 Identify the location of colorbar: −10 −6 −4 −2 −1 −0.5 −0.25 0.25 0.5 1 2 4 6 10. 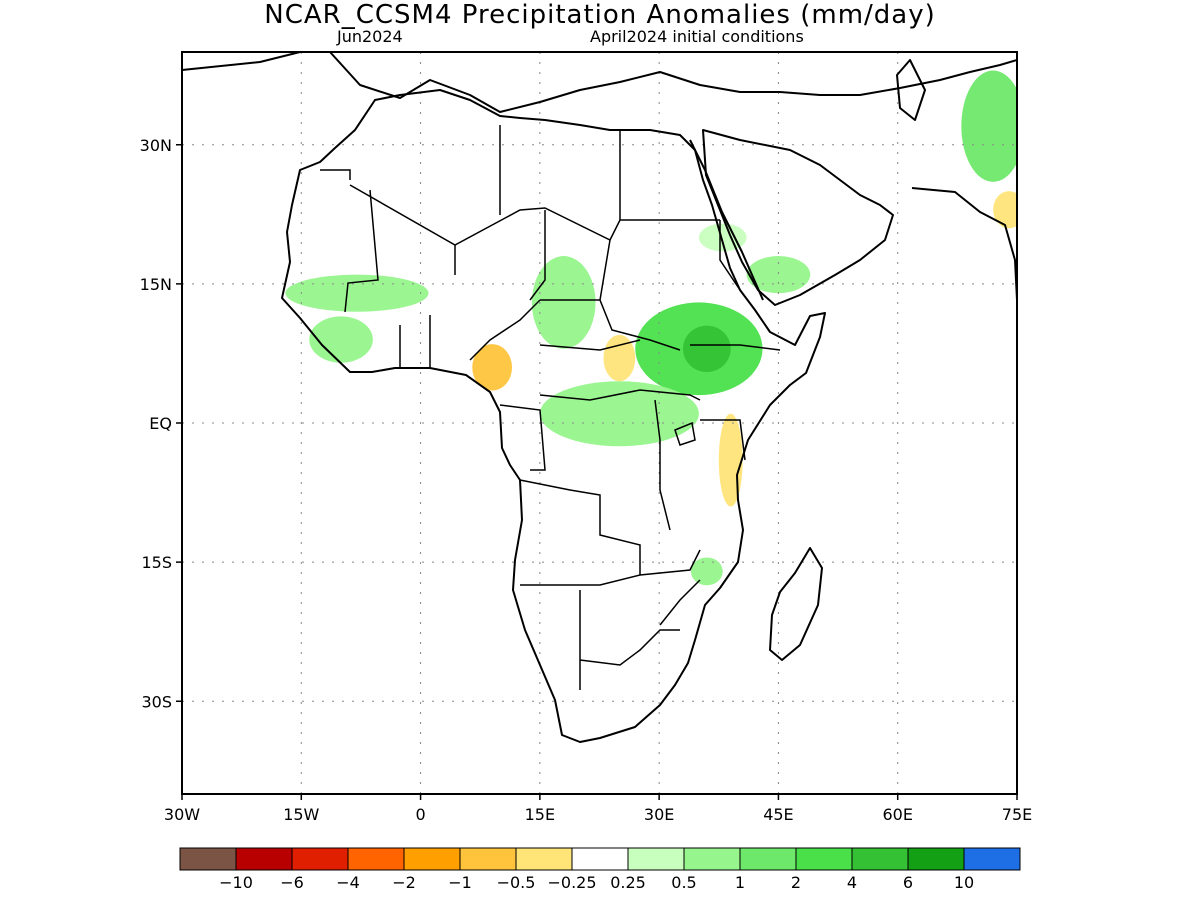
(600, 869).